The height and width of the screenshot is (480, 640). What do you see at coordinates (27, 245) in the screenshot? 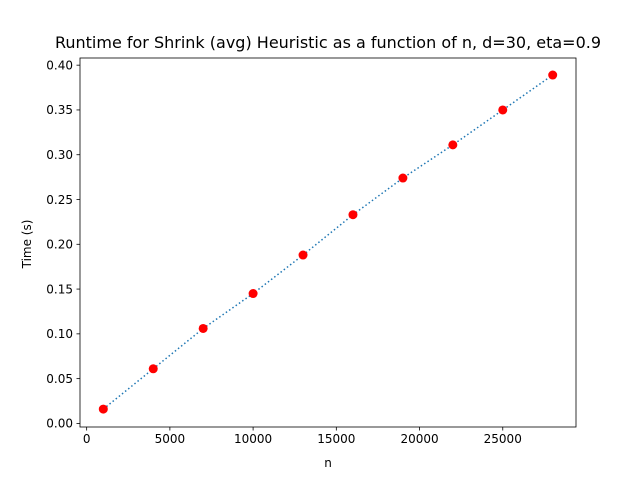
I see `y-axis-label: Time (s)` at bounding box center [27, 245].